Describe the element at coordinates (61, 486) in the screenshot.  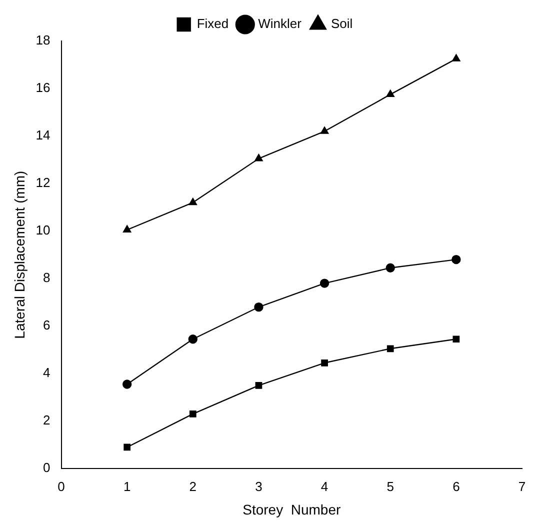
I see `x-tick-label: 0` at that location.